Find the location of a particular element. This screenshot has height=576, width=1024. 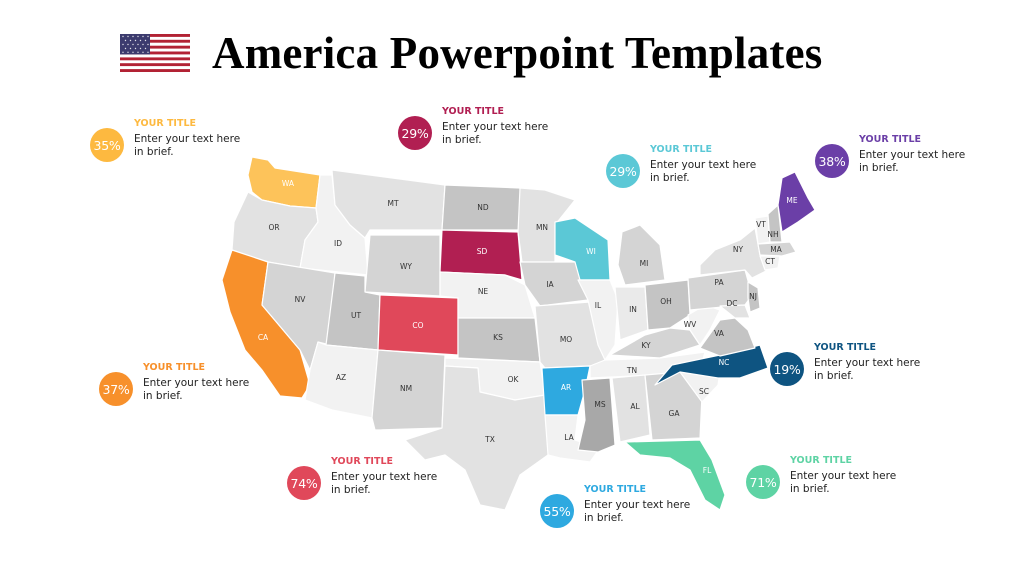

percent-badge: 38% is located at coordinates (832, 161).